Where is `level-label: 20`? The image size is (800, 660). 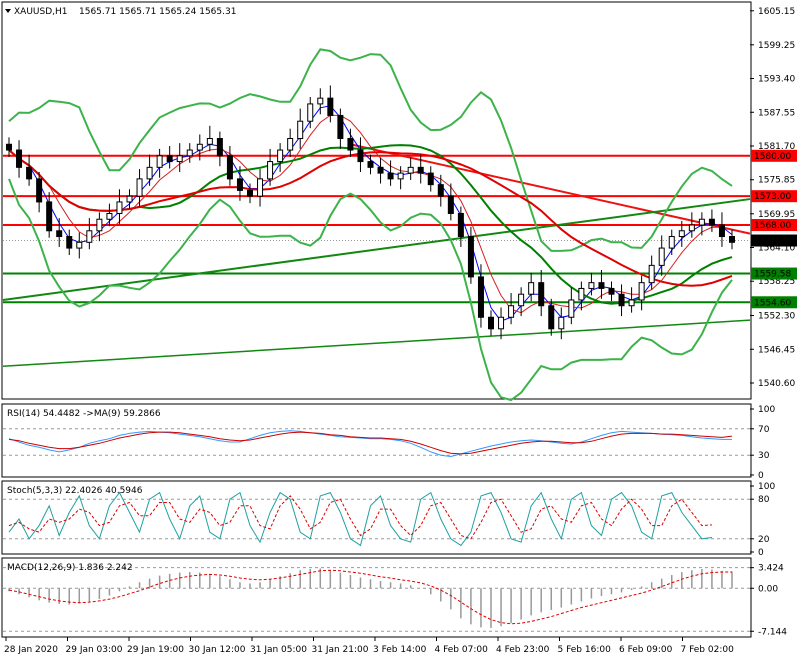
level-label: 20 is located at coordinates (764, 540).